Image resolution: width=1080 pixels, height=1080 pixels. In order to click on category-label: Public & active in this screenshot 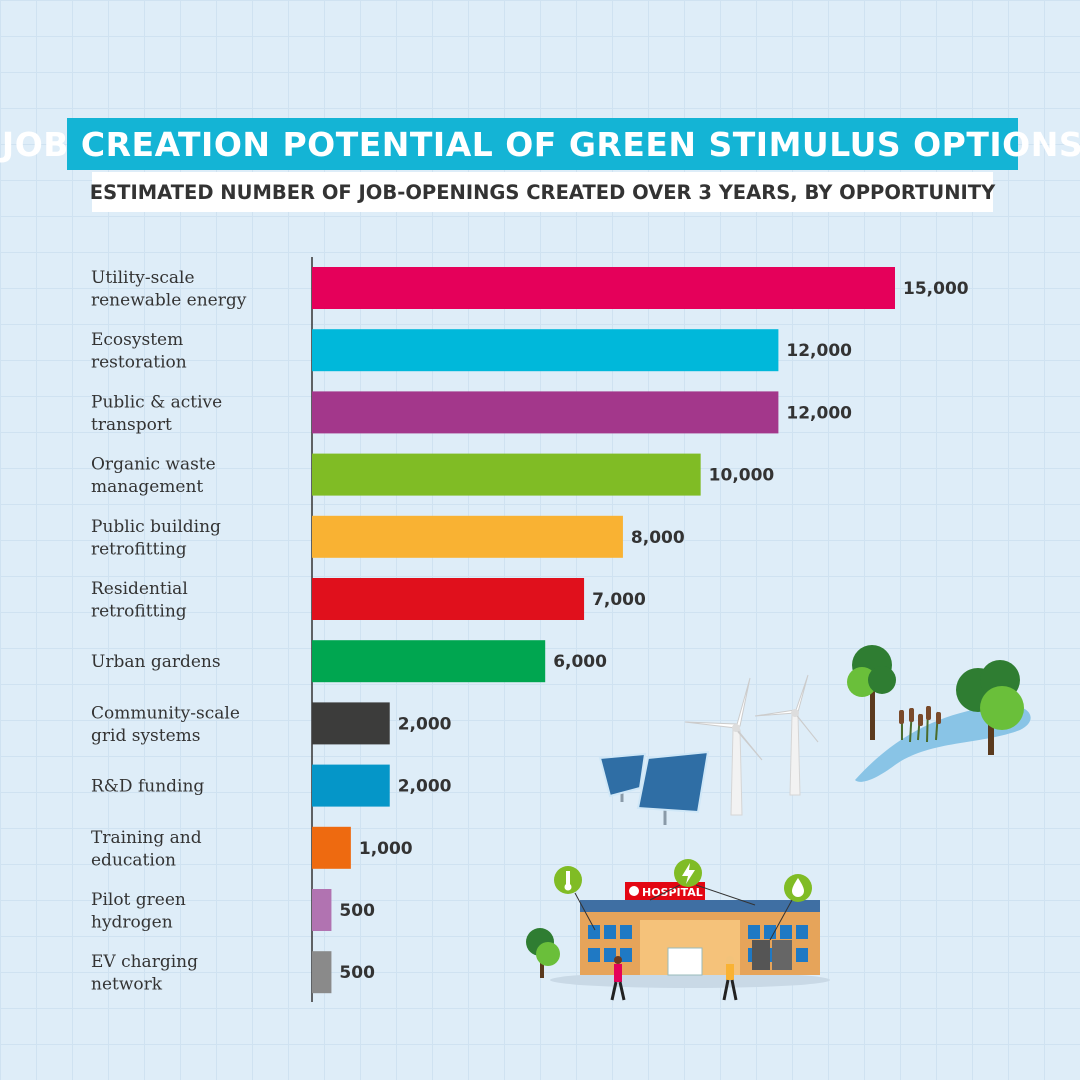, I will do `click(156, 402)`.